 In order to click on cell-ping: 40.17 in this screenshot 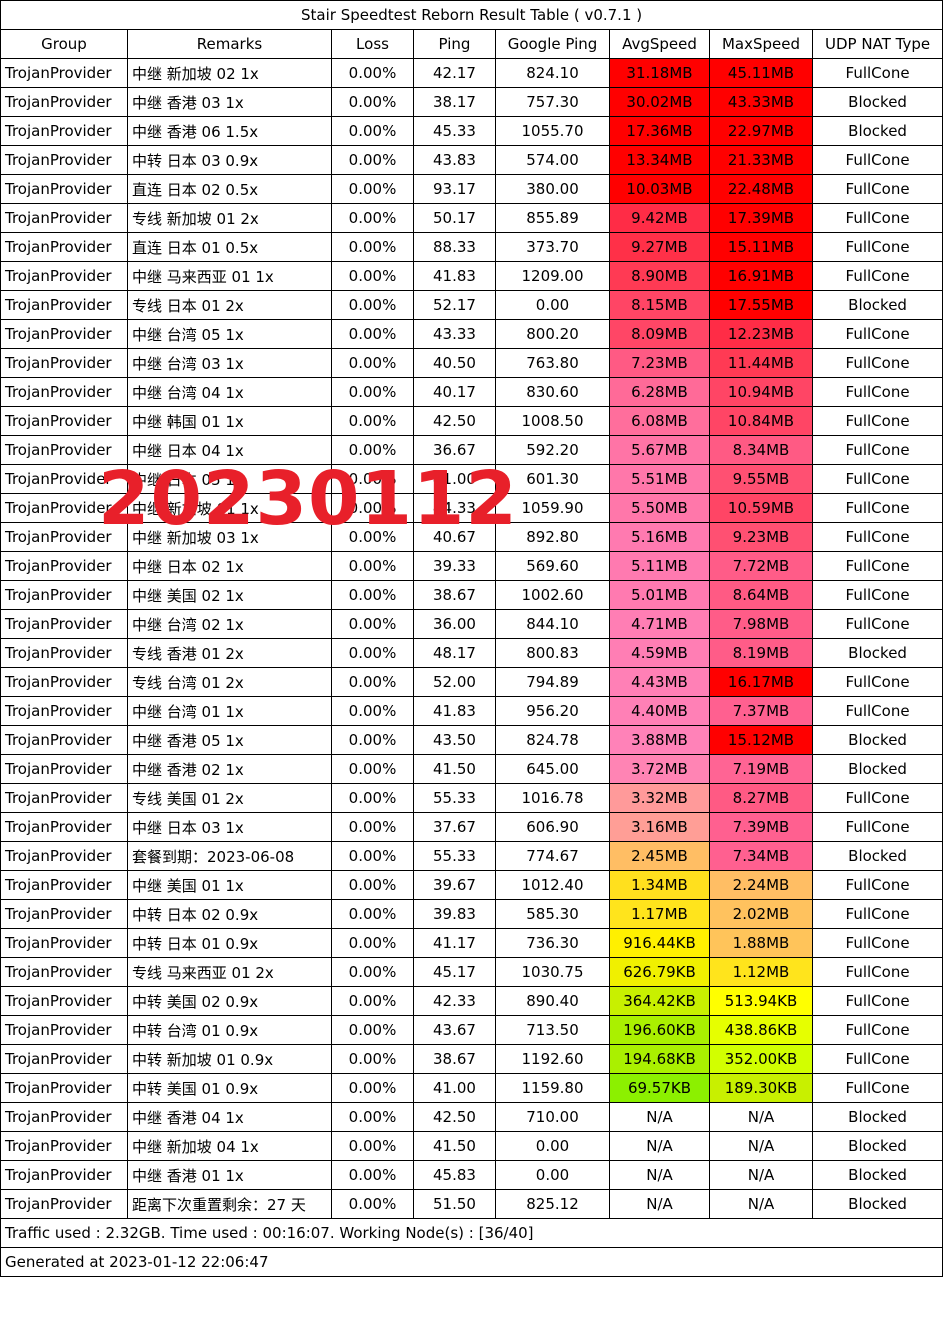, I will do `click(454, 392)`.